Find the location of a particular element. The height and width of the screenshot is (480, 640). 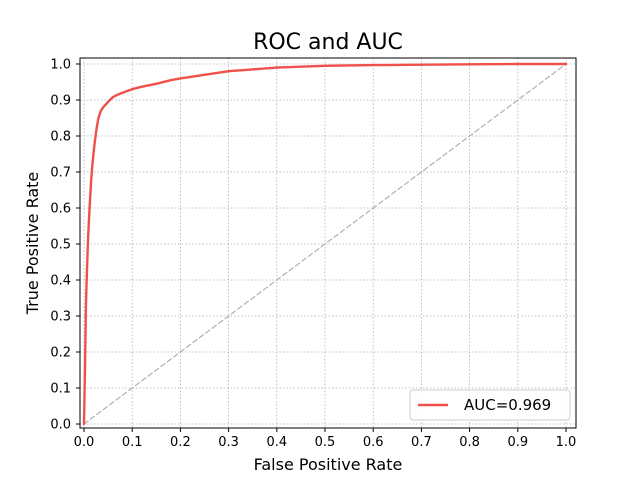

x-tick-label: 0.3 is located at coordinates (228, 442).